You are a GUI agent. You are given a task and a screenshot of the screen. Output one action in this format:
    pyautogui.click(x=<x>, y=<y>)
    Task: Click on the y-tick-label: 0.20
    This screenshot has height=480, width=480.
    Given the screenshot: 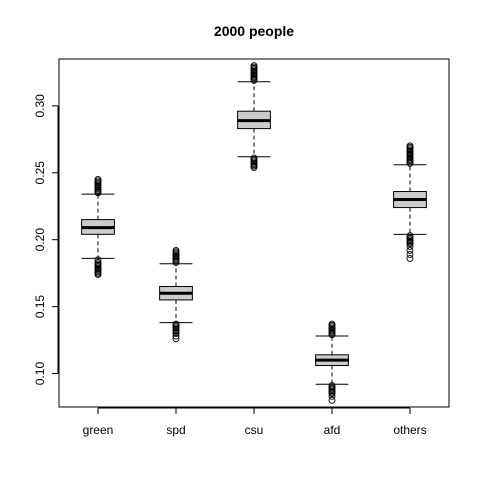 What is the action you would take?
    pyautogui.click(x=40, y=240)
    